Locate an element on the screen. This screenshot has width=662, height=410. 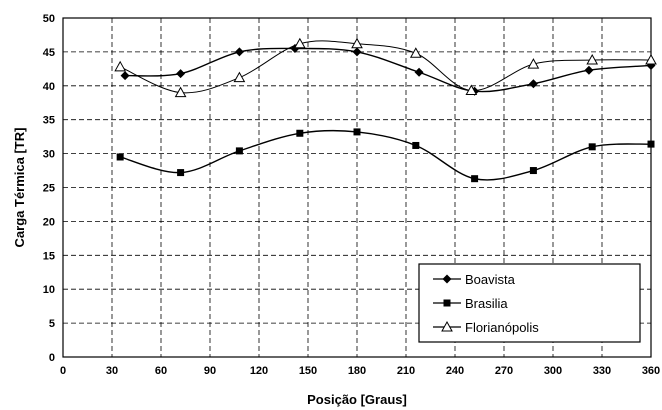
y-tick-label: 20 is located at coordinates (49, 222).